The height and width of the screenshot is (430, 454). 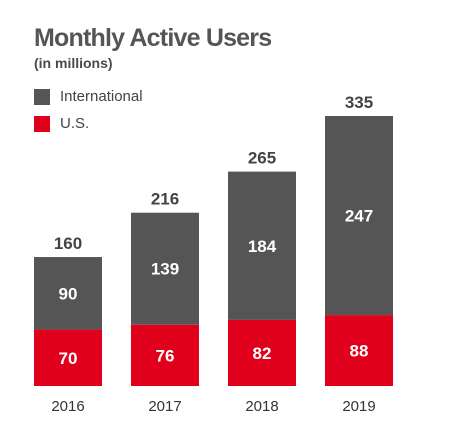 I want to click on bar-international-2016, so click(x=68, y=293).